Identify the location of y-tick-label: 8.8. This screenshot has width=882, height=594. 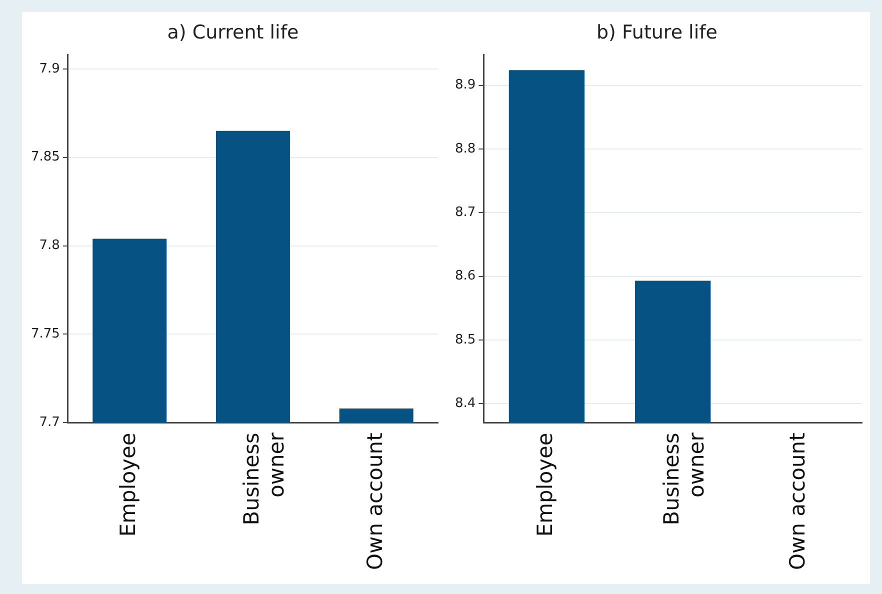
(465, 148).